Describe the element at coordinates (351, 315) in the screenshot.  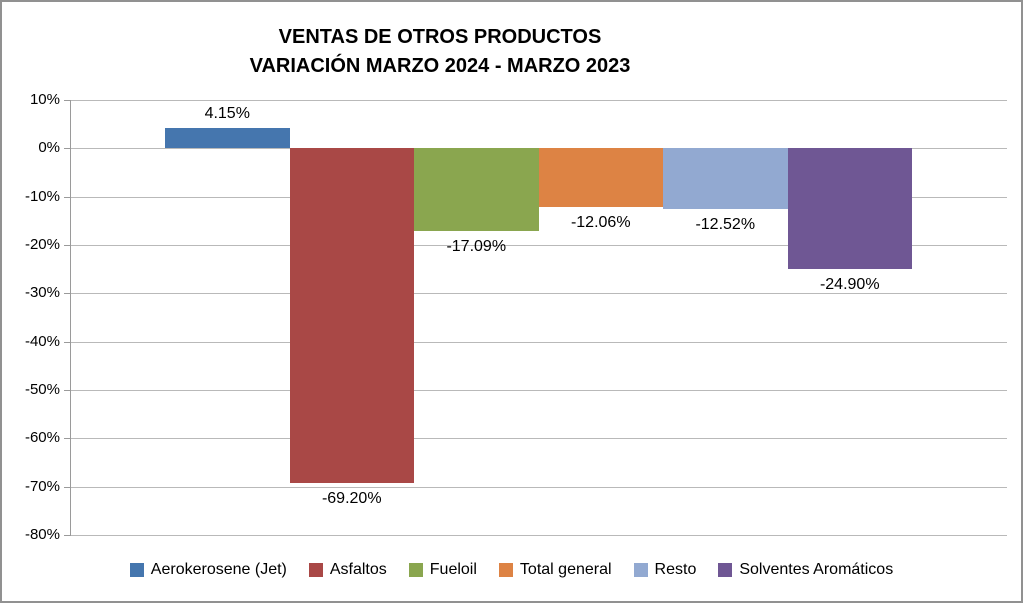
I see `bar-asfaltos` at that location.